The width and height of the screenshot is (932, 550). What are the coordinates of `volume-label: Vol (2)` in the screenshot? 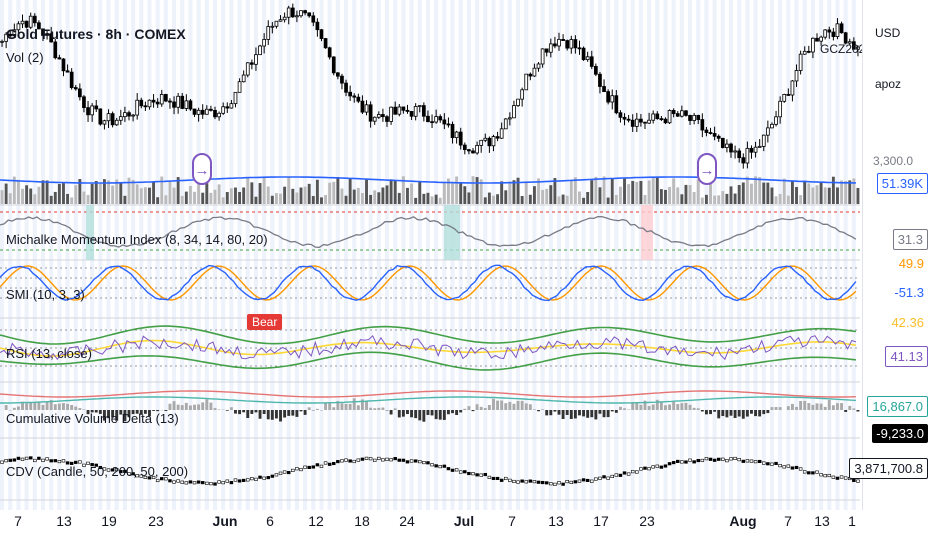 It's located at (25, 57).